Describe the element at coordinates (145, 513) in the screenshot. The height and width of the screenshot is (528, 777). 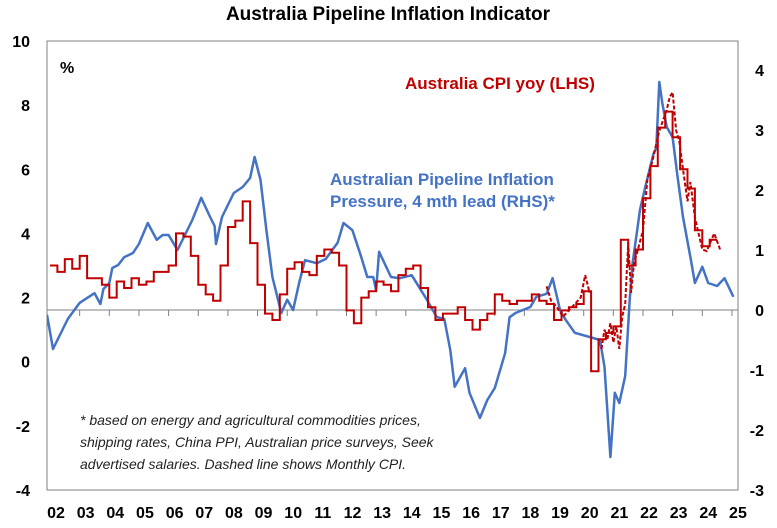
I see `x-tick-label: 05` at that location.